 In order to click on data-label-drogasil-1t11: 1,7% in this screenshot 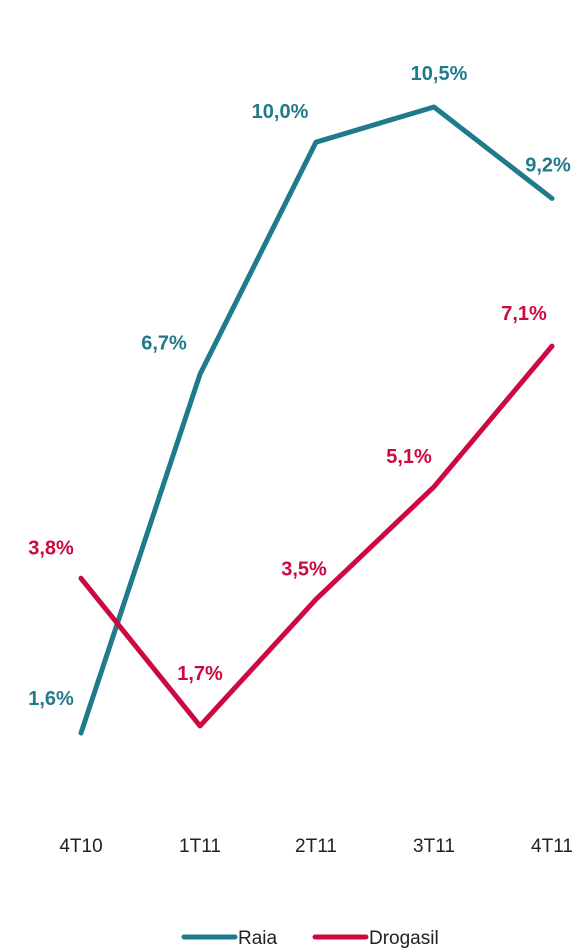, I will do `click(200, 674)`.